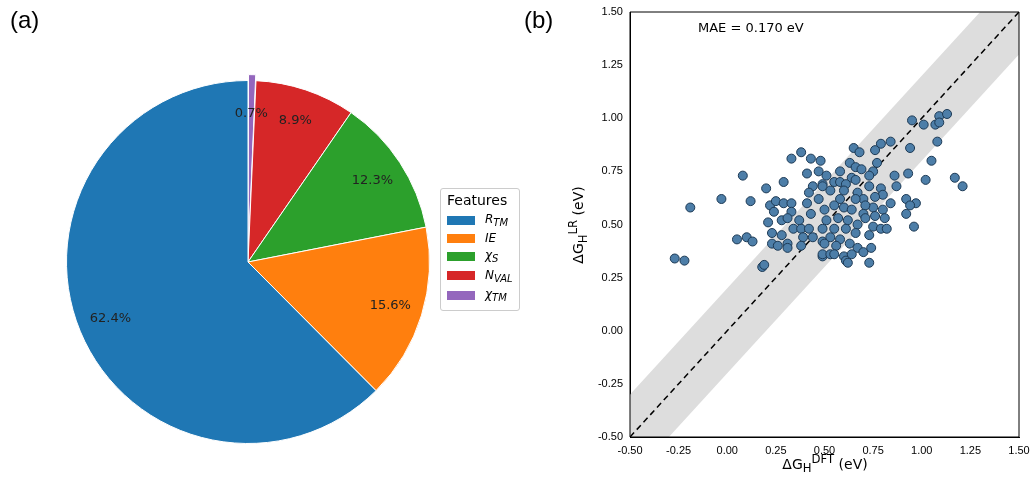 The image size is (1035, 482). What do you see at coordinates (873, 449) in the screenshot?
I see `x-tick-label: 0.75` at bounding box center [873, 449].